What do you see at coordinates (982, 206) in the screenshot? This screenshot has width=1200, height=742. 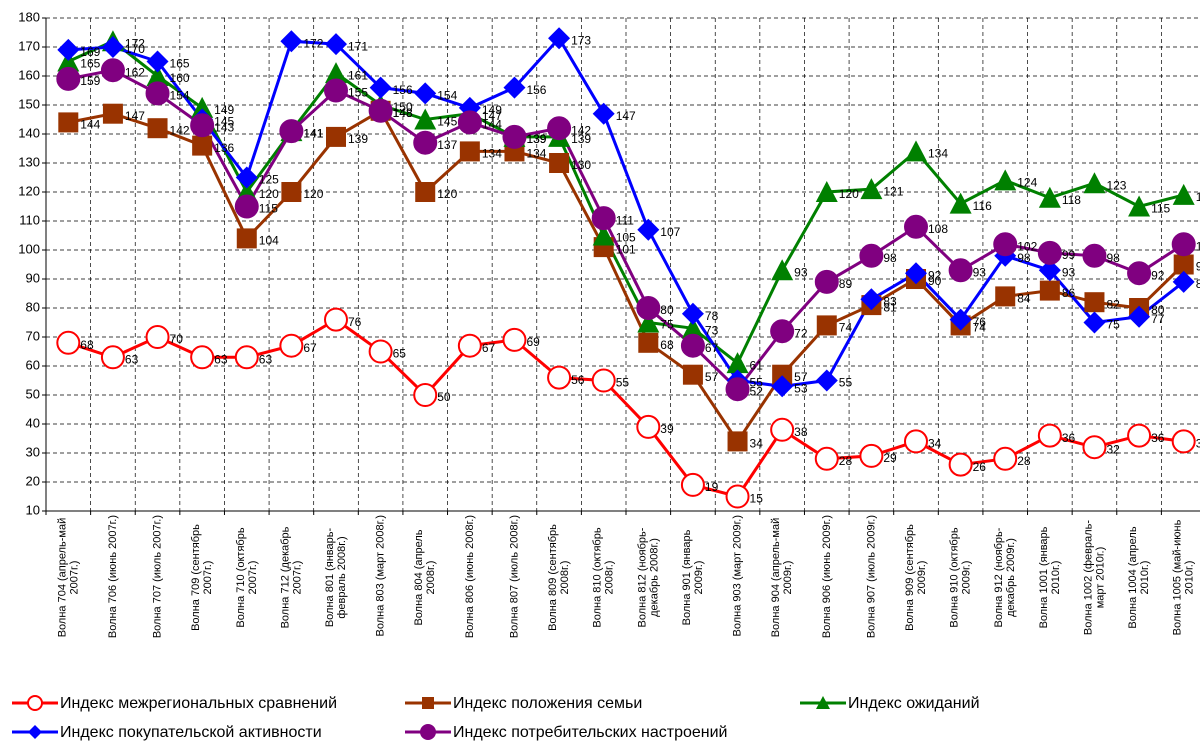 I see `data-label: 116` at bounding box center [982, 206].